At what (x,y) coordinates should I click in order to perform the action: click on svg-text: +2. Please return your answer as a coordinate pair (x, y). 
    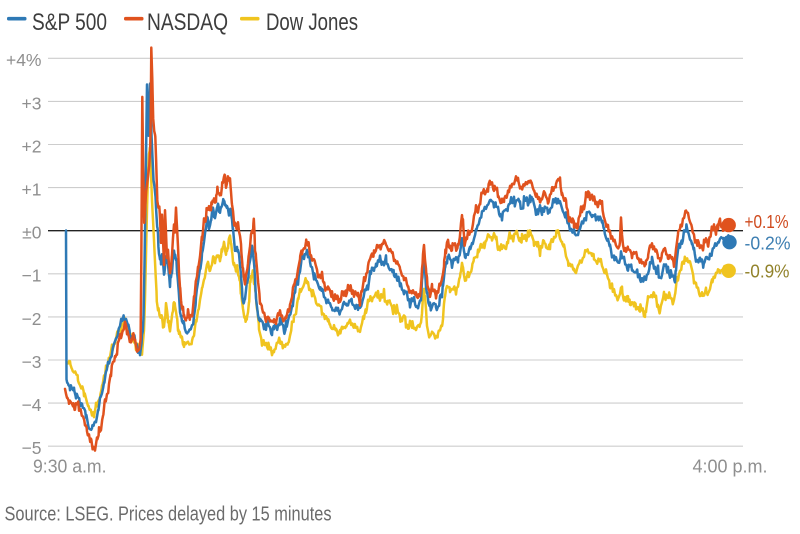
    Looking at the image, I should click on (32, 146).